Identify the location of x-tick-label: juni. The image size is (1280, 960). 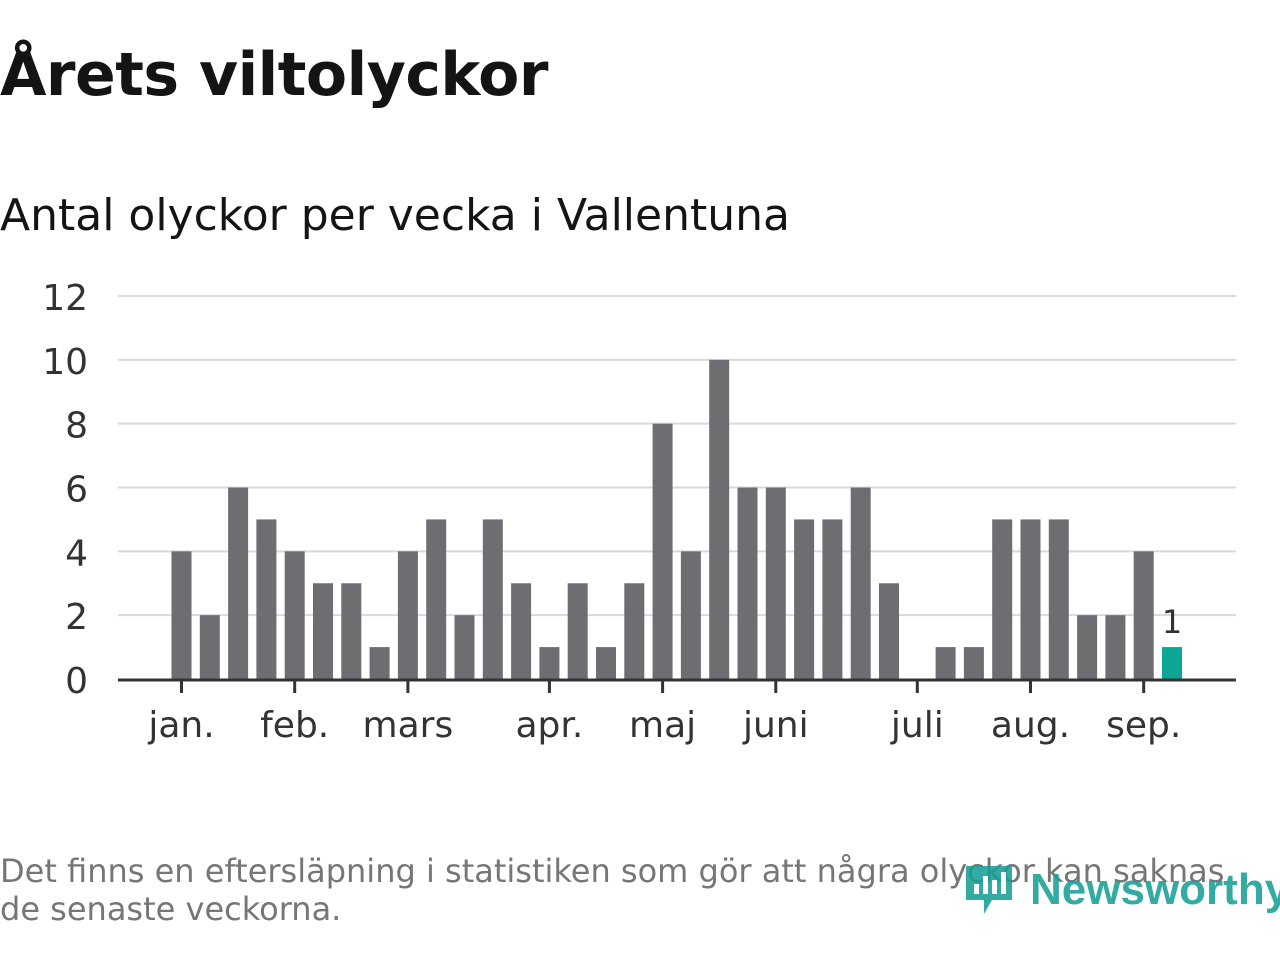
(775, 725).